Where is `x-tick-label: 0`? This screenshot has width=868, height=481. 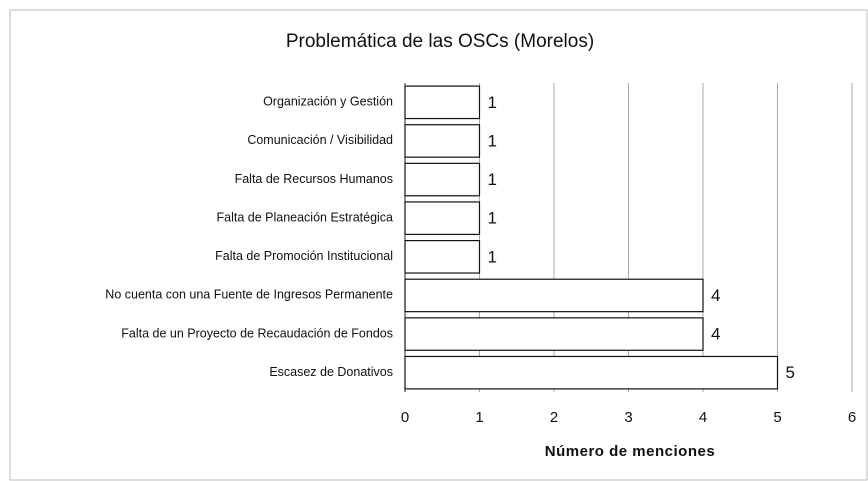
x-tick-label: 0 is located at coordinates (405, 417).